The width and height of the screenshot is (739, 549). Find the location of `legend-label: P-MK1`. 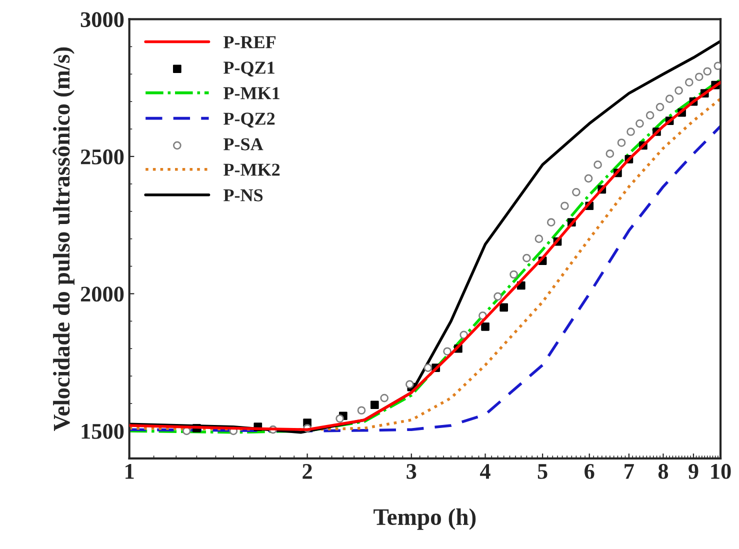

legend-label: P-MK1 is located at coordinates (252, 93).